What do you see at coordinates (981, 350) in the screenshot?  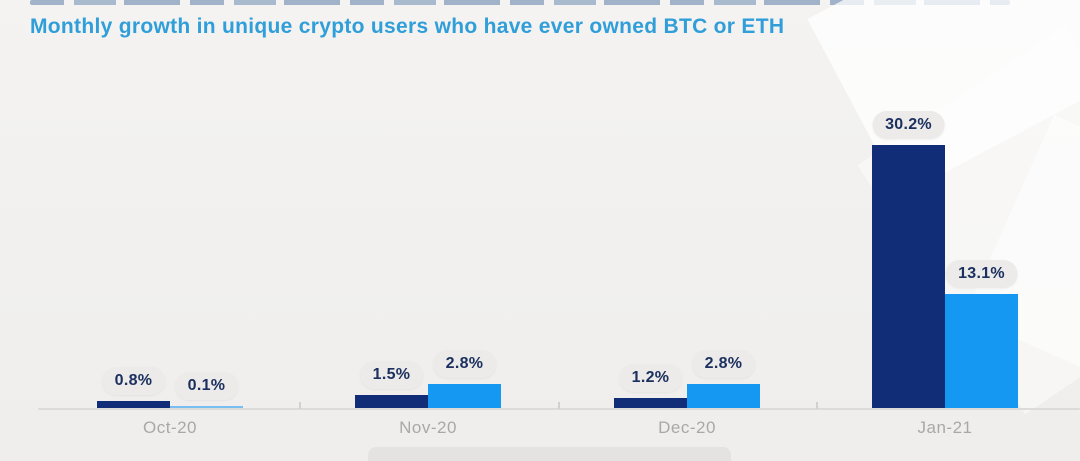 I see `jan-21-light-blue-series-bar` at bounding box center [981, 350].